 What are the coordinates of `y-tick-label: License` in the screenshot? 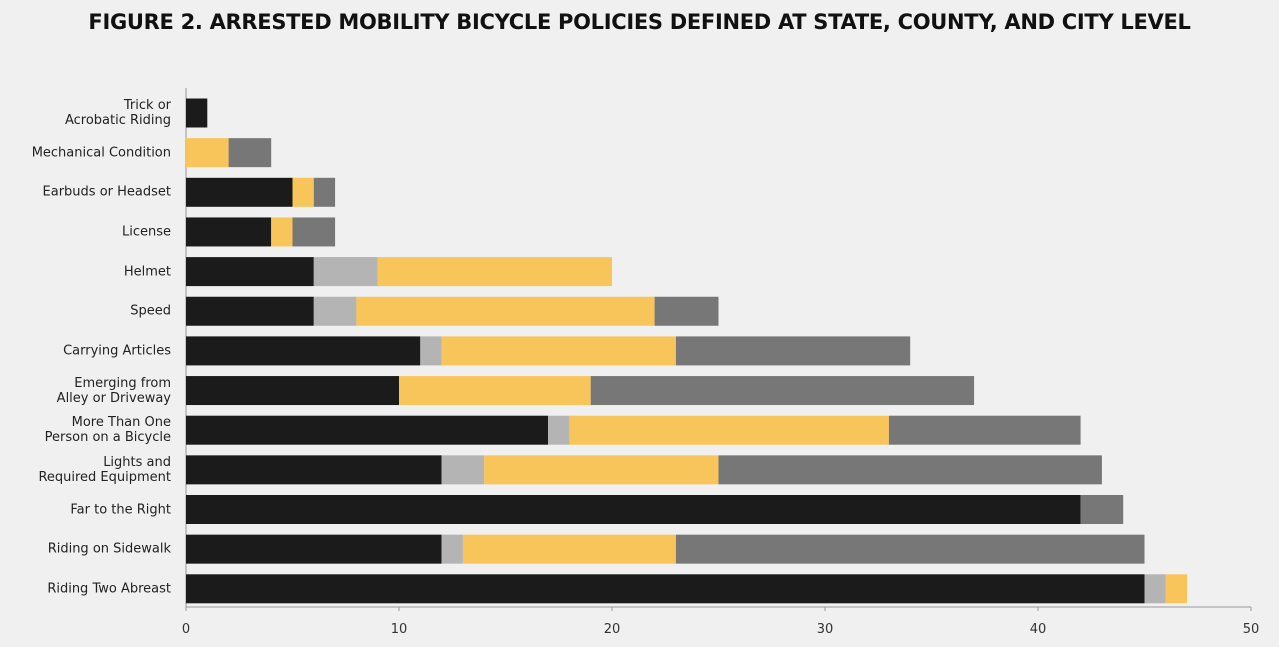 It's located at (146, 232).